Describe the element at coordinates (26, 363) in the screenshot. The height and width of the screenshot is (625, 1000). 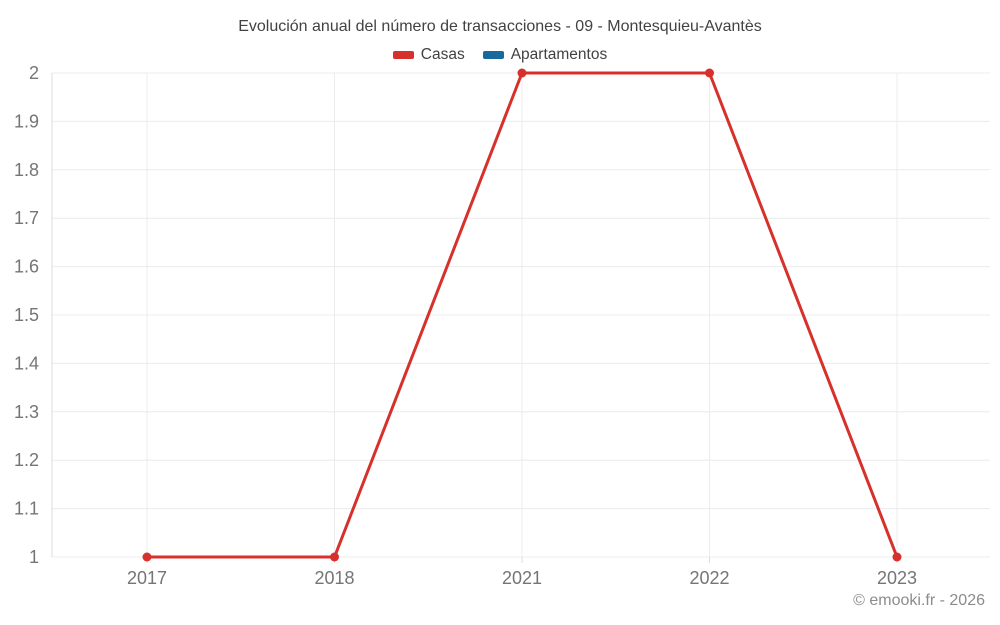
I see `y-tick-label: 1.4` at that location.